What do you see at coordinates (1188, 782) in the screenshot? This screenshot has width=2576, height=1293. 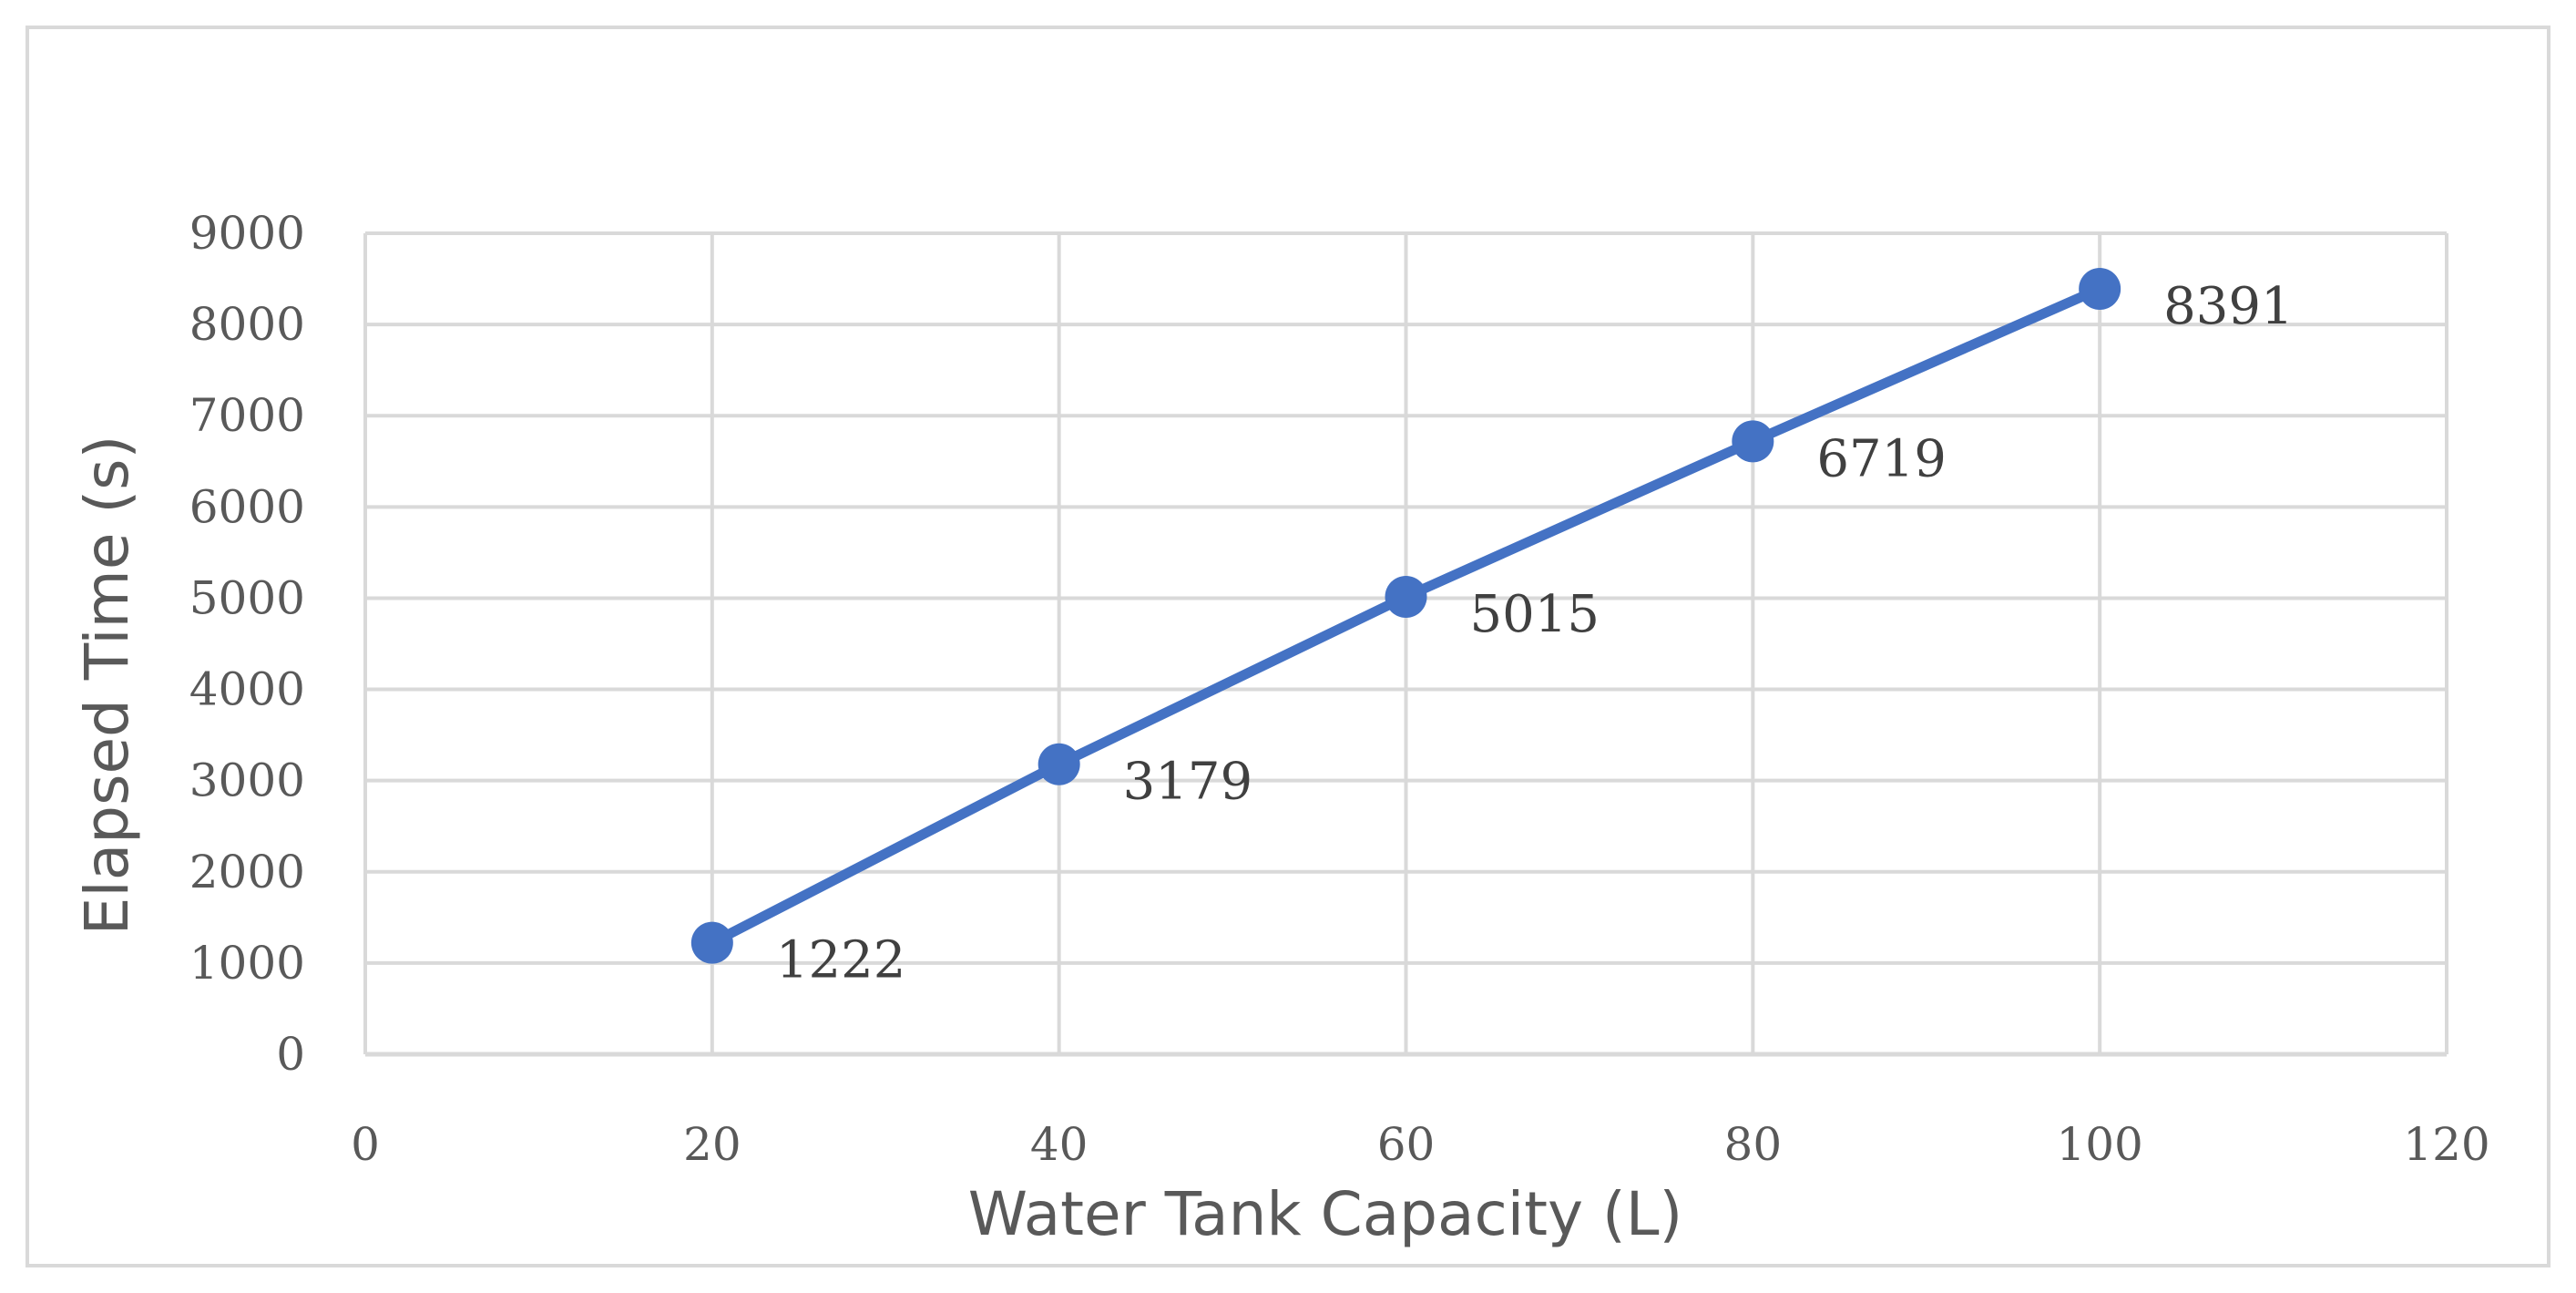 I see `data-label: 3179` at bounding box center [1188, 782].